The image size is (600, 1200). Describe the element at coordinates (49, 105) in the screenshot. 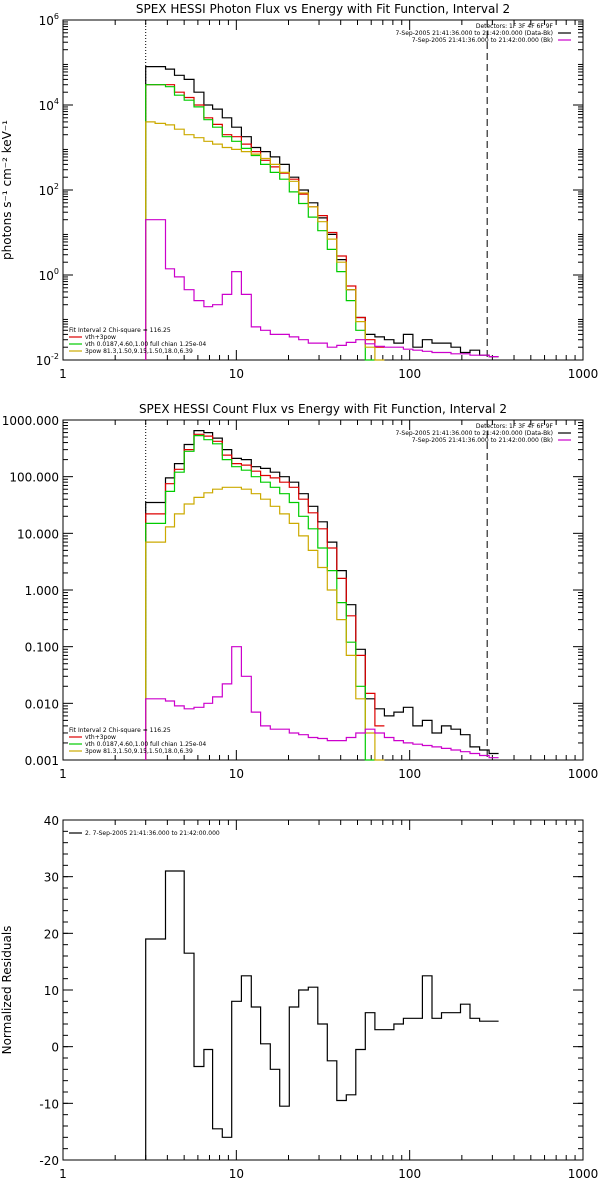

I see `y-tick-label: 10⁴` at that location.